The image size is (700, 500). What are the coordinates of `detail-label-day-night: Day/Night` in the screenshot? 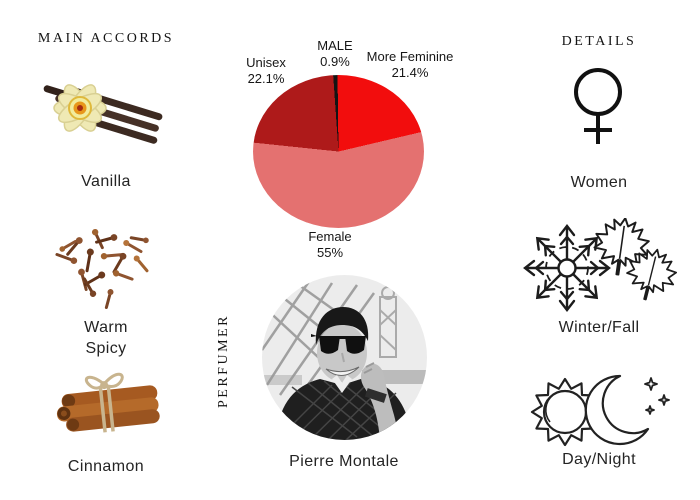 It's located at (599, 459).